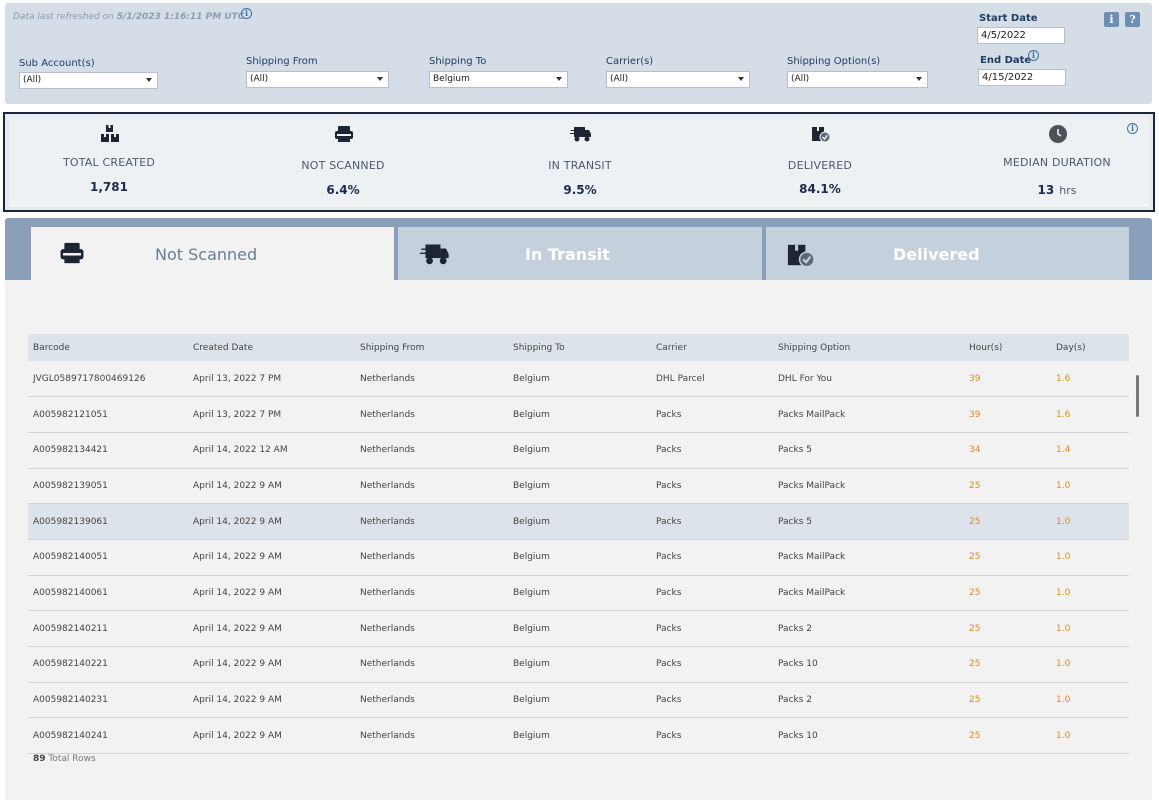 The image size is (1159, 805). I want to click on column-header: Created Date, so click(223, 347).